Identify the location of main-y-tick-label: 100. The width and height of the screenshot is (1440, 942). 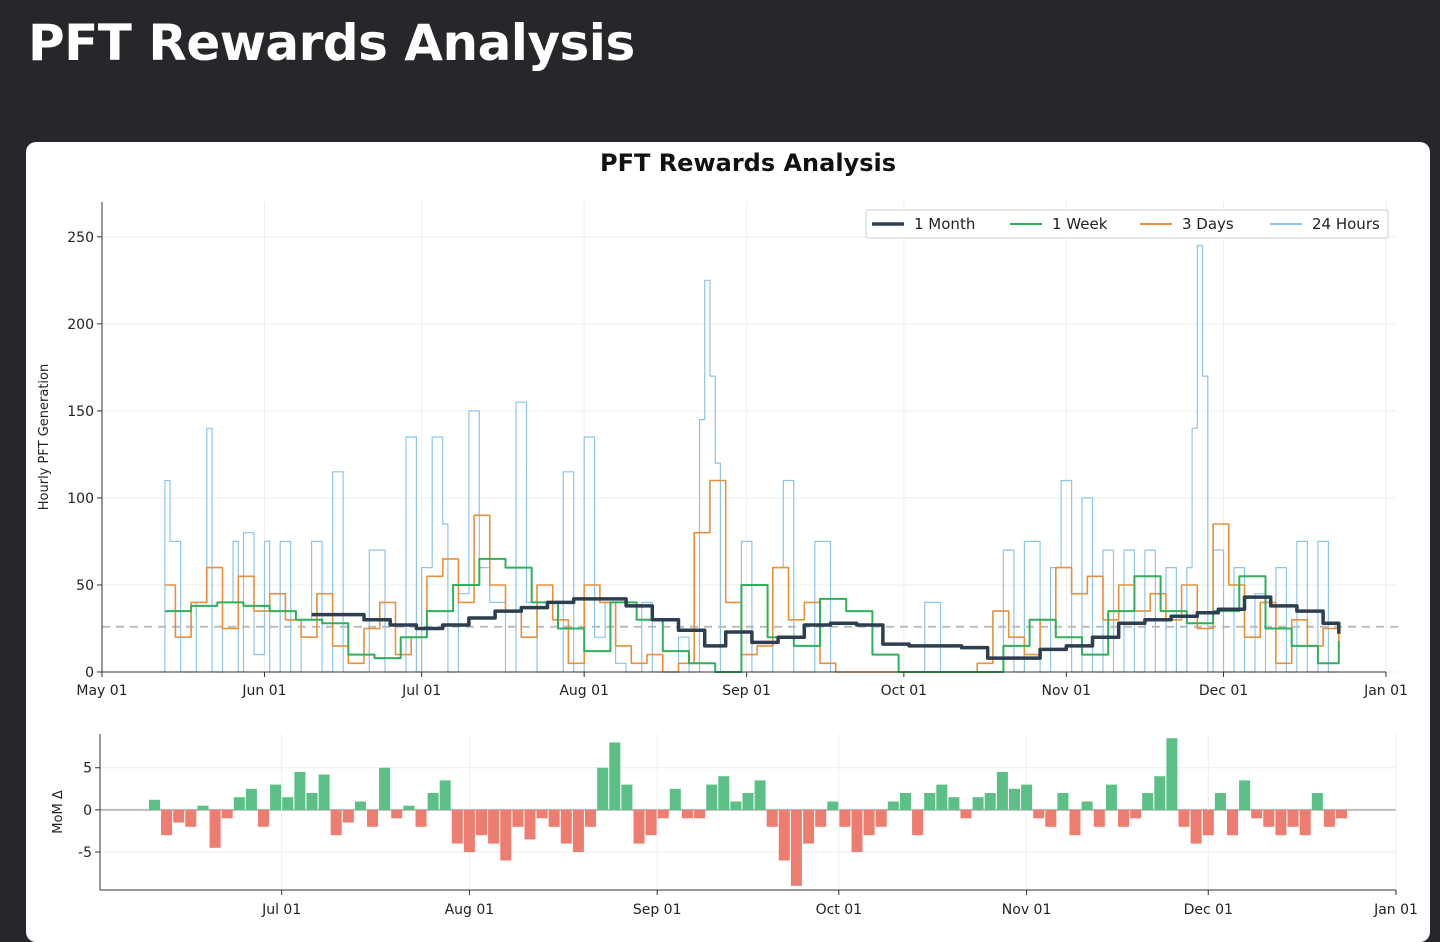
(80, 499).